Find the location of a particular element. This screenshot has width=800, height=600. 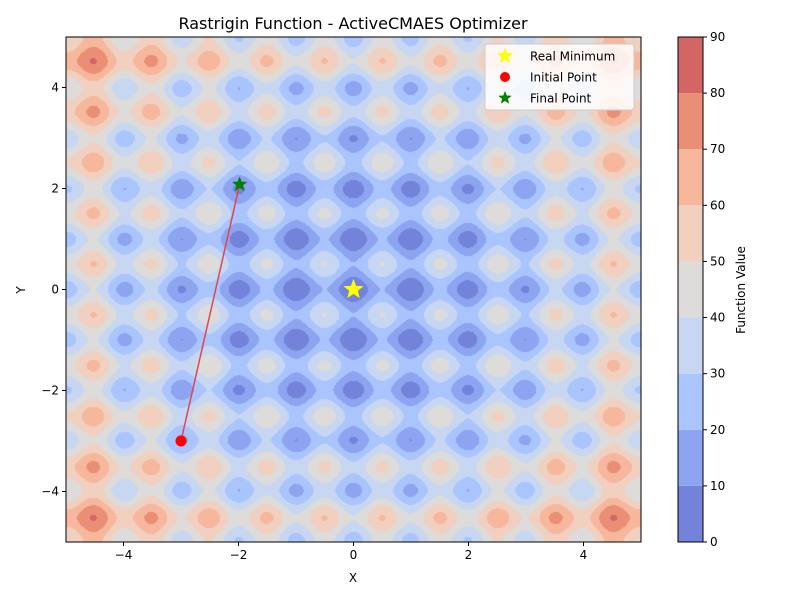

final-point-marker is located at coordinates (239, 184).